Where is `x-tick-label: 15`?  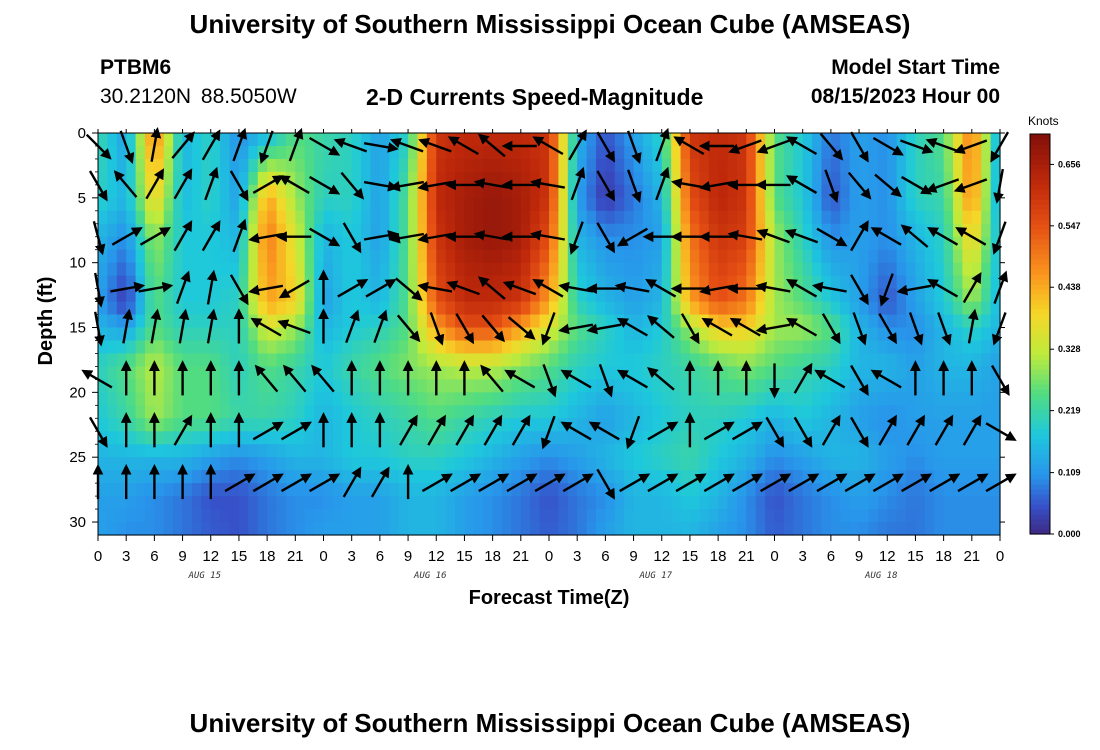
x-tick-label: 15 is located at coordinates (690, 556).